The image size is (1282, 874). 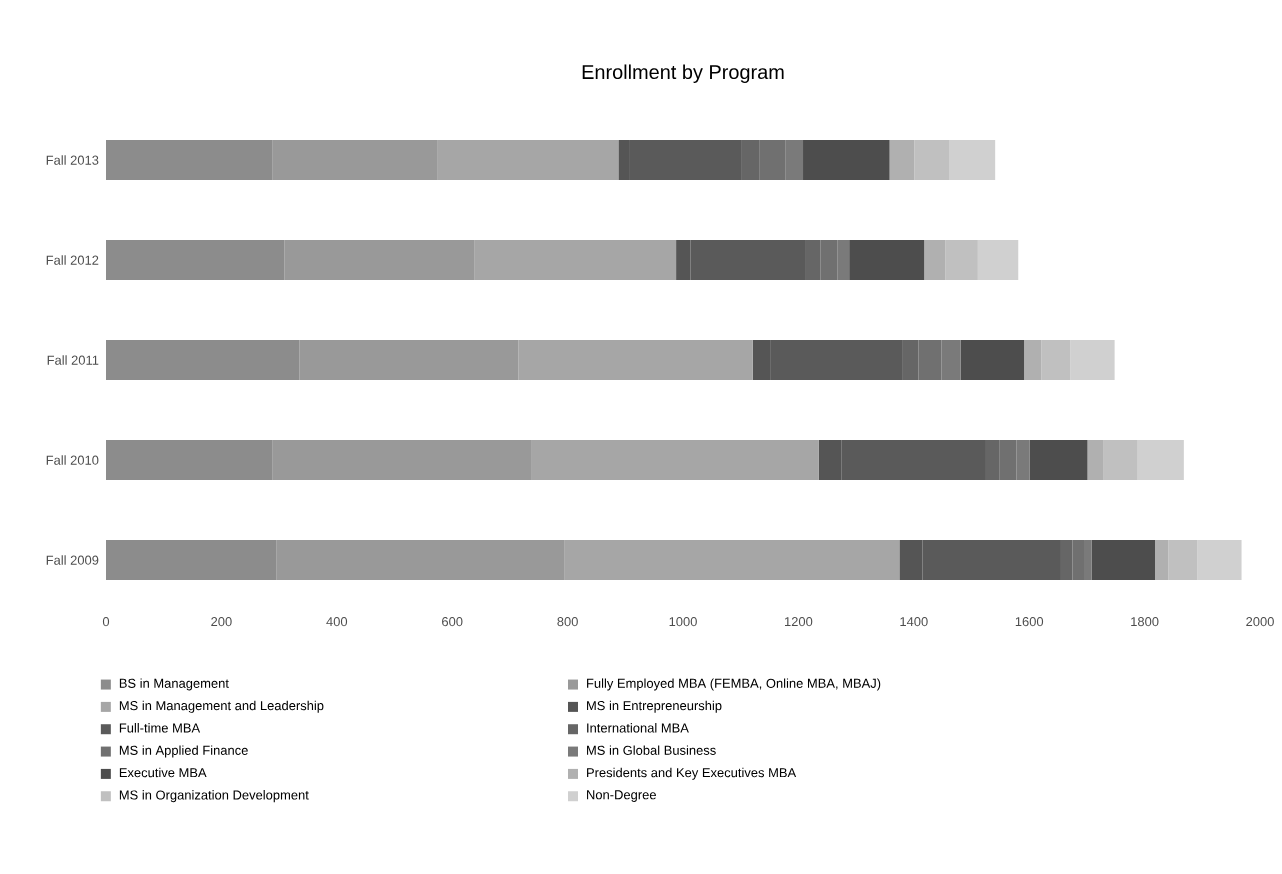 I want to click on chart-title: Enrollment by Program, so click(x=683, y=74).